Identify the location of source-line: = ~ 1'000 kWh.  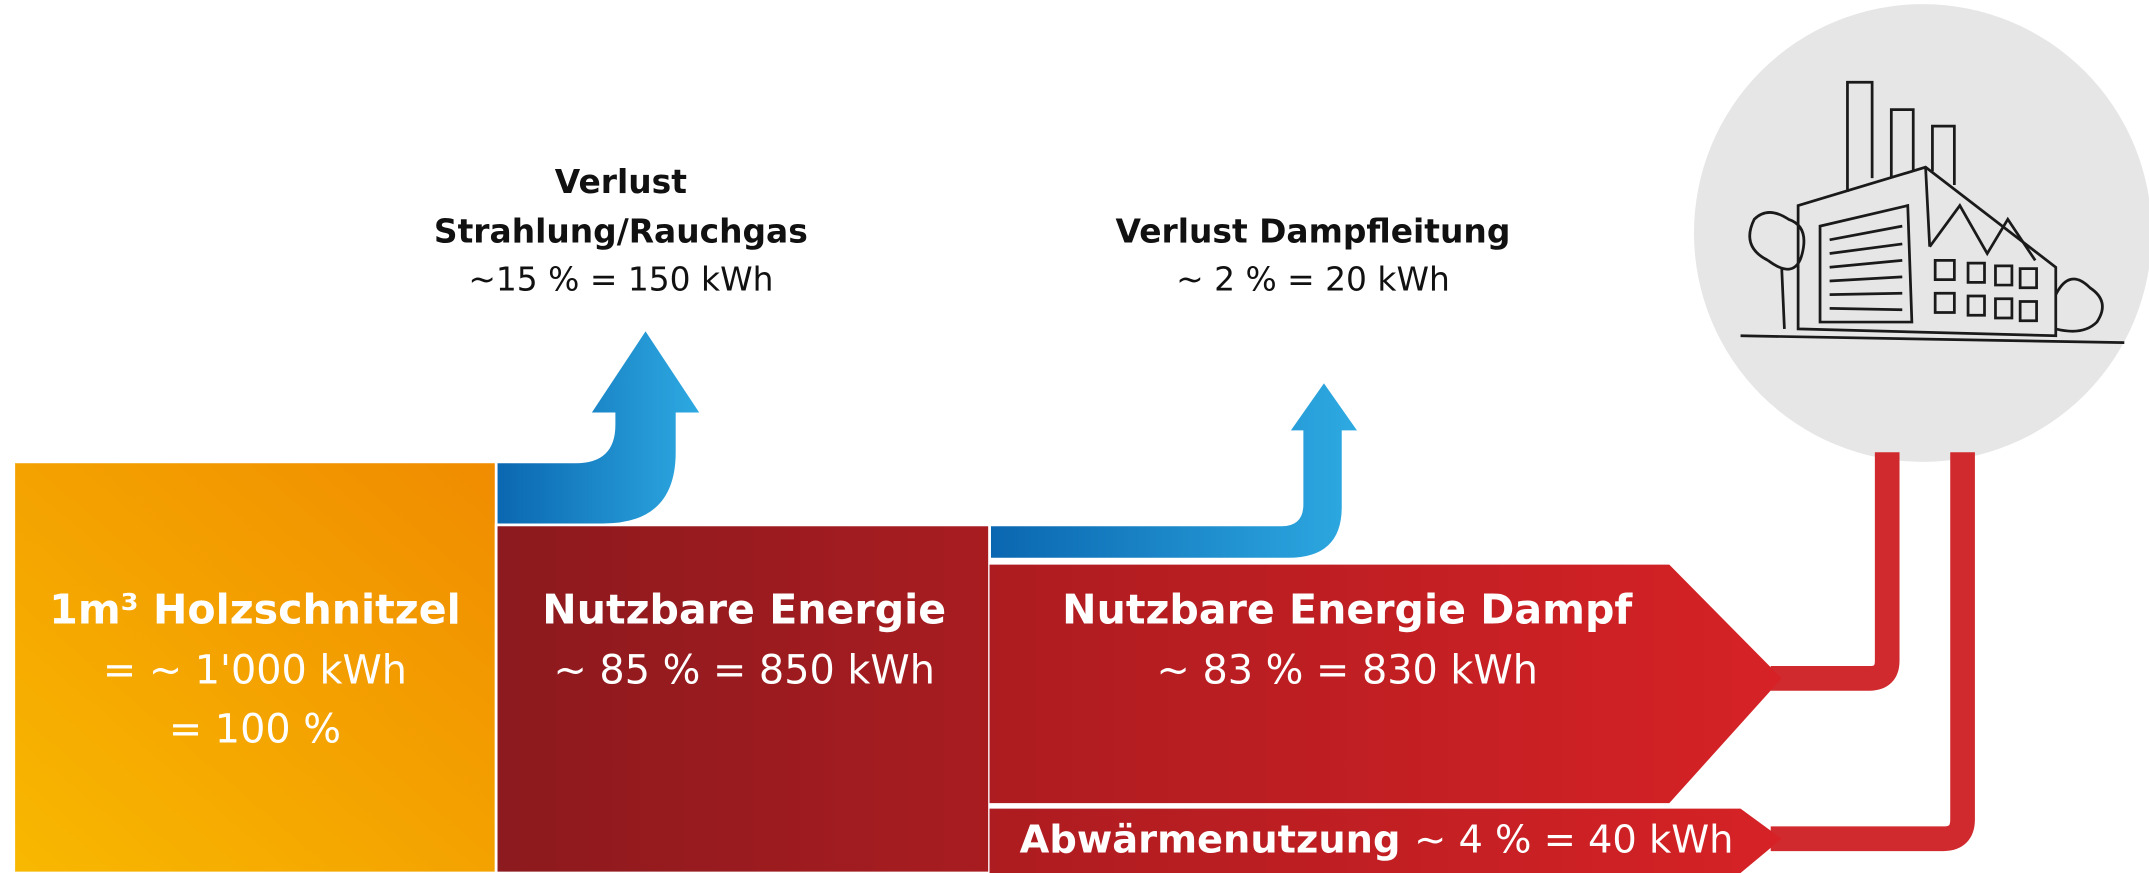
(255, 670).